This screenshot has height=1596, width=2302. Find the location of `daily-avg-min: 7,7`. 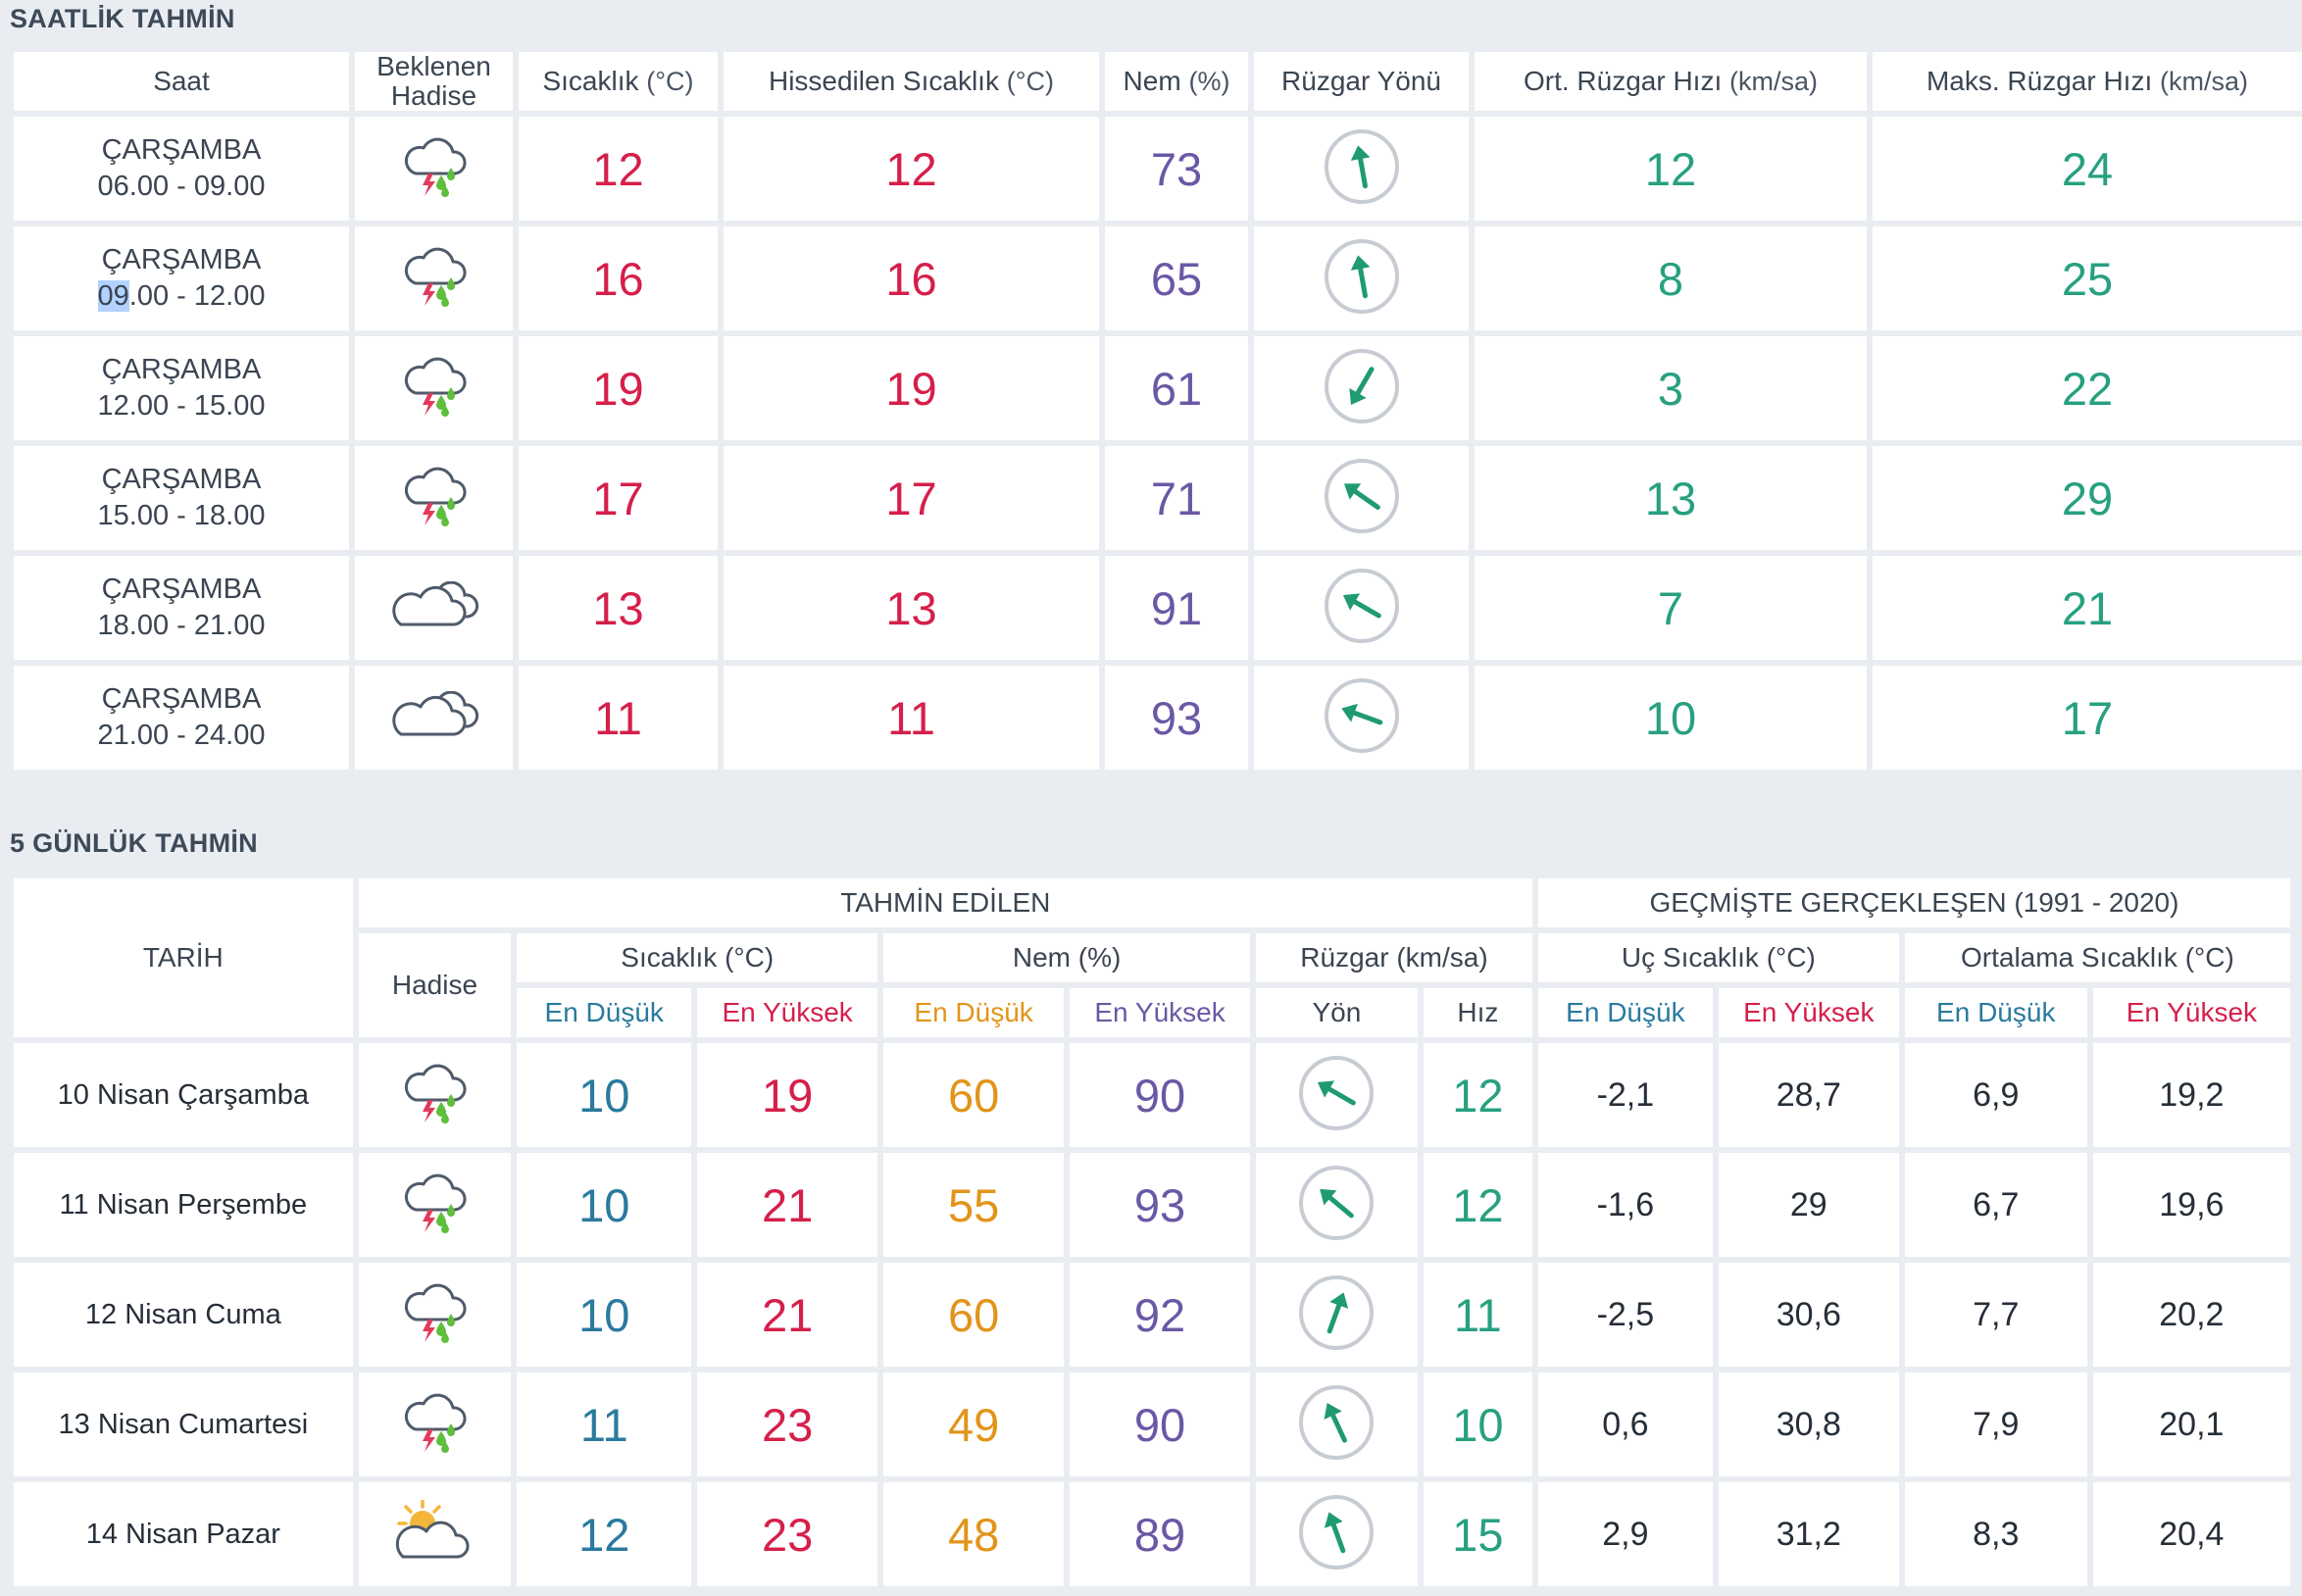

daily-avg-min: 7,7 is located at coordinates (1996, 1315).